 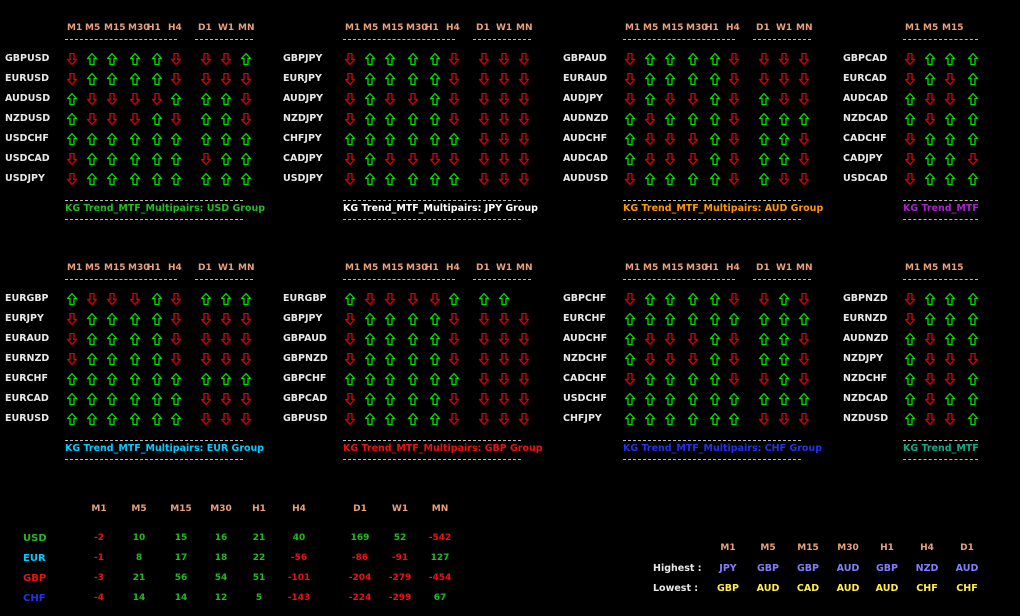 I want to click on pair-label: AUDNZD, so click(x=866, y=338).